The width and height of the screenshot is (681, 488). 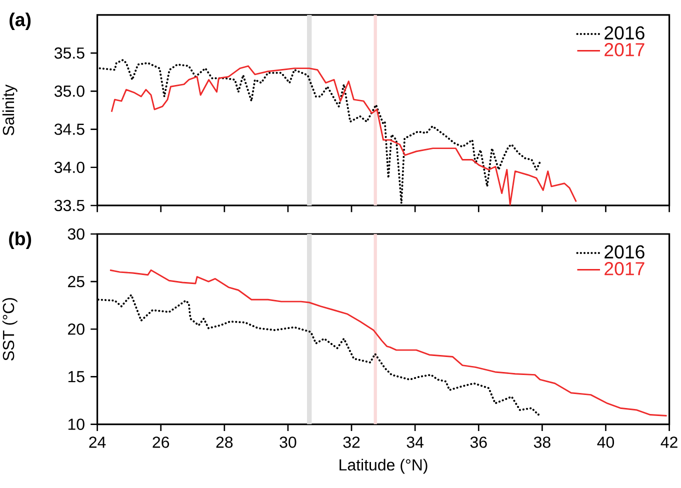 I want to click on y-tick-label: 35.5, so click(x=69, y=53).